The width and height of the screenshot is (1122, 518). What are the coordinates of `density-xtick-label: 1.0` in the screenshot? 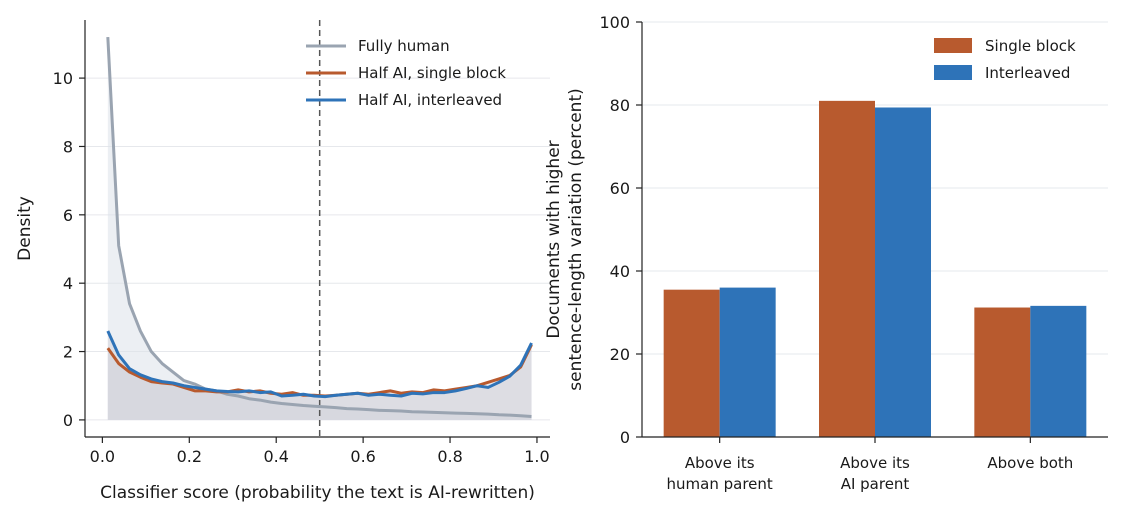 It's located at (536, 456).